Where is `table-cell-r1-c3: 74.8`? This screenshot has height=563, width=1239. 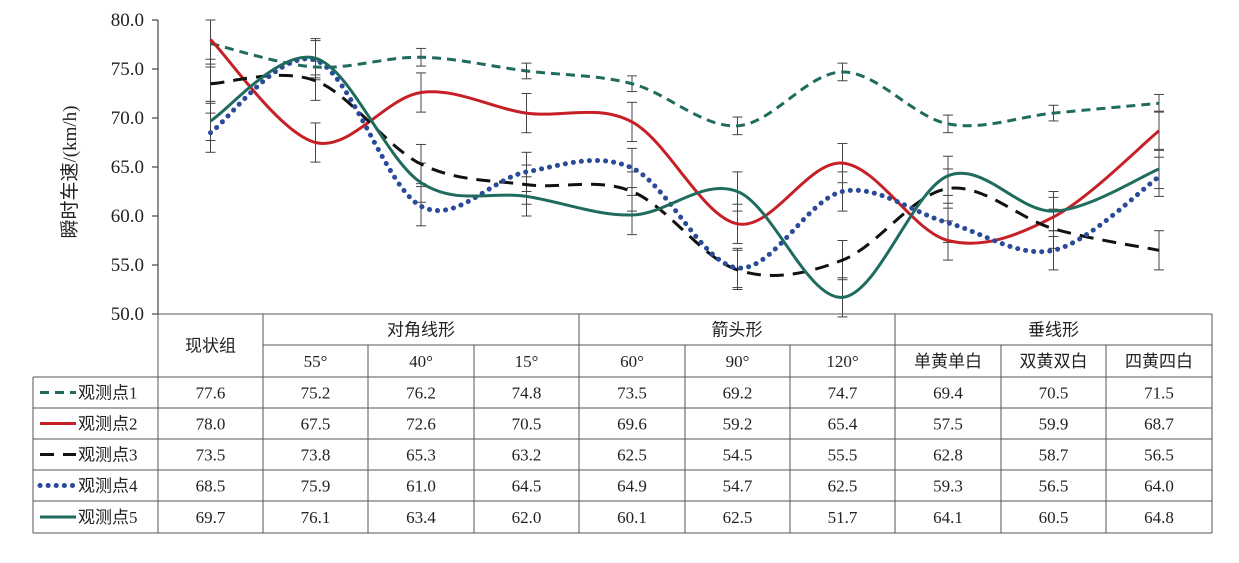 table-cell-r1-c3: 74.8 is located at coordinates (527, 393).